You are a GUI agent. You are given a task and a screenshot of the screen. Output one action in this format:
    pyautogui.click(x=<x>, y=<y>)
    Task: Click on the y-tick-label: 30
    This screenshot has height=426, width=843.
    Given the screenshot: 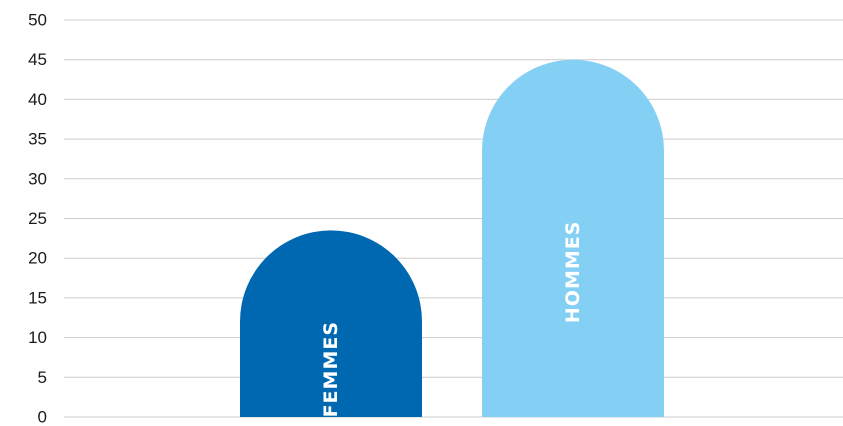 What is the action you would take?
    pyautogui.click(x=37, y=178)
    